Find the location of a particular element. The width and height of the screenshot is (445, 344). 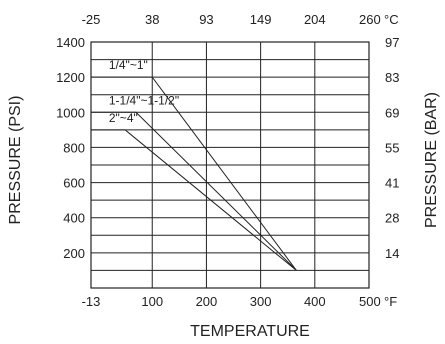

y-axis-left-title: PRESSURE (PSI) is located at coordinates (15, 160).